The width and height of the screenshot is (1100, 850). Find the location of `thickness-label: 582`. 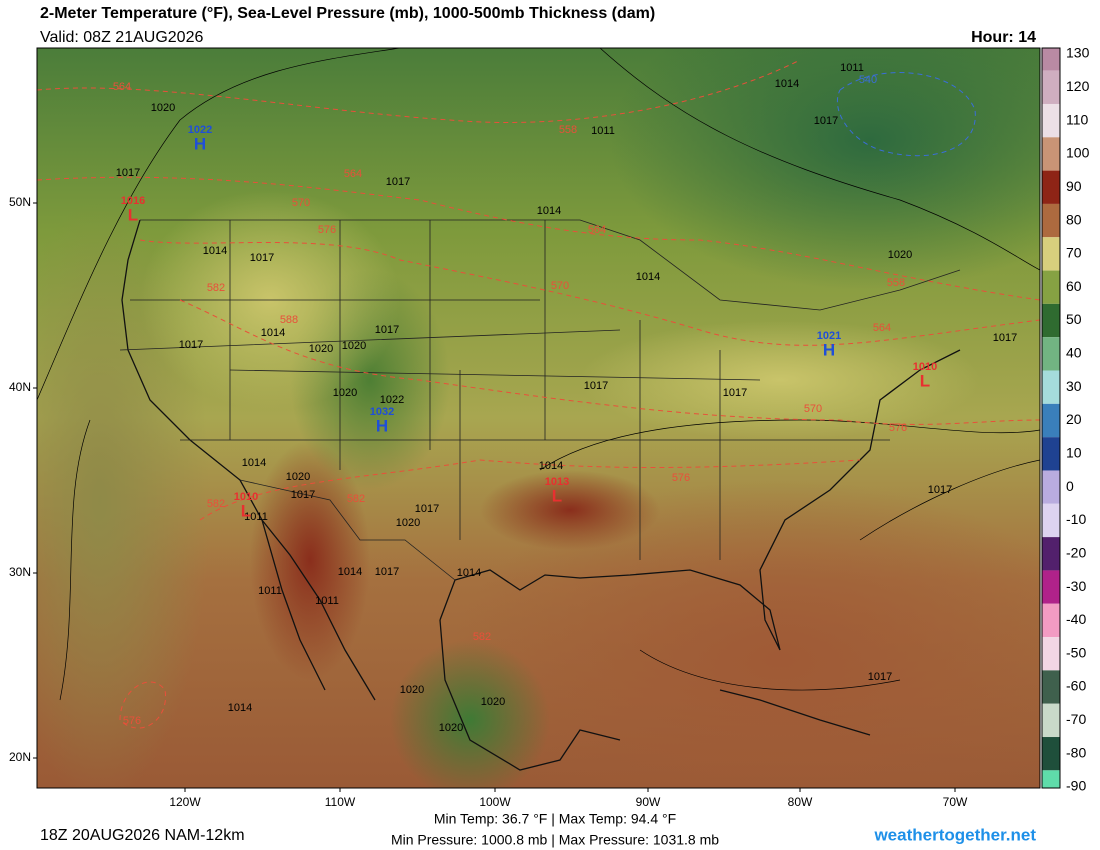

thickness-label: 582 is located at coordinates (216, 288).